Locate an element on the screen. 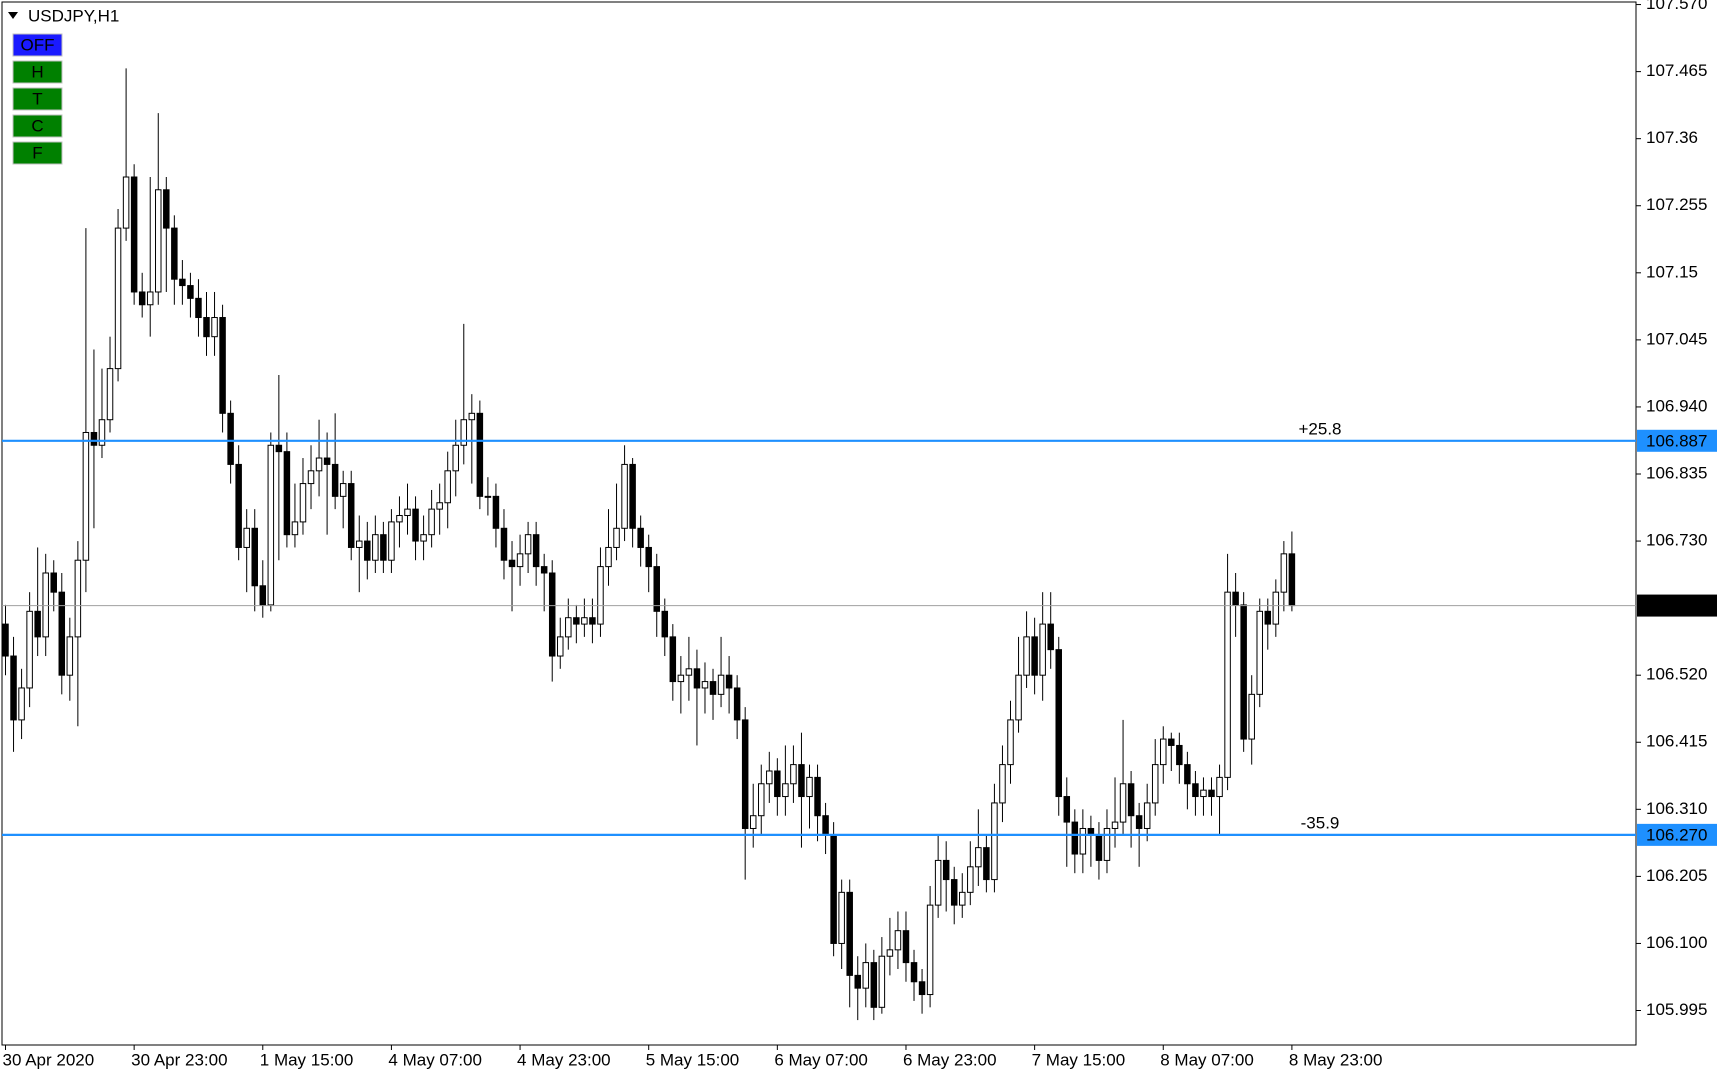 This screenshot has height=1073, width=1719. level-price-label: 106.270 is located at coordinates (1676, 834).